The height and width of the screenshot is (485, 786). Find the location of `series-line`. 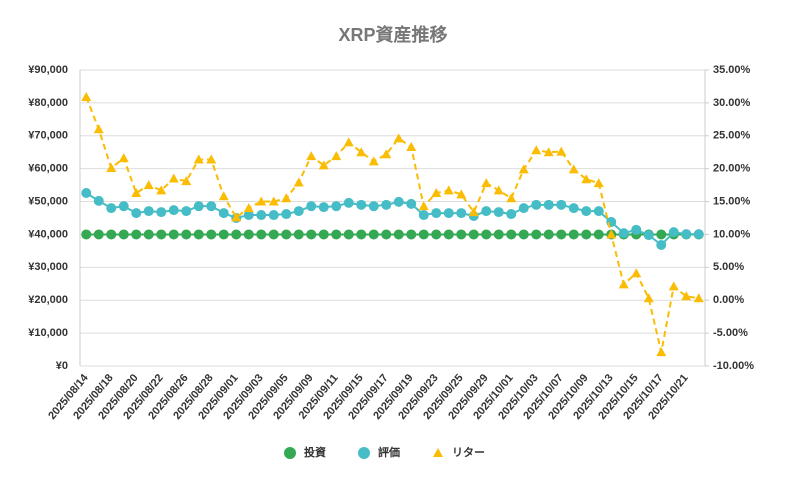

series-line is located at coordinates (392, 219).